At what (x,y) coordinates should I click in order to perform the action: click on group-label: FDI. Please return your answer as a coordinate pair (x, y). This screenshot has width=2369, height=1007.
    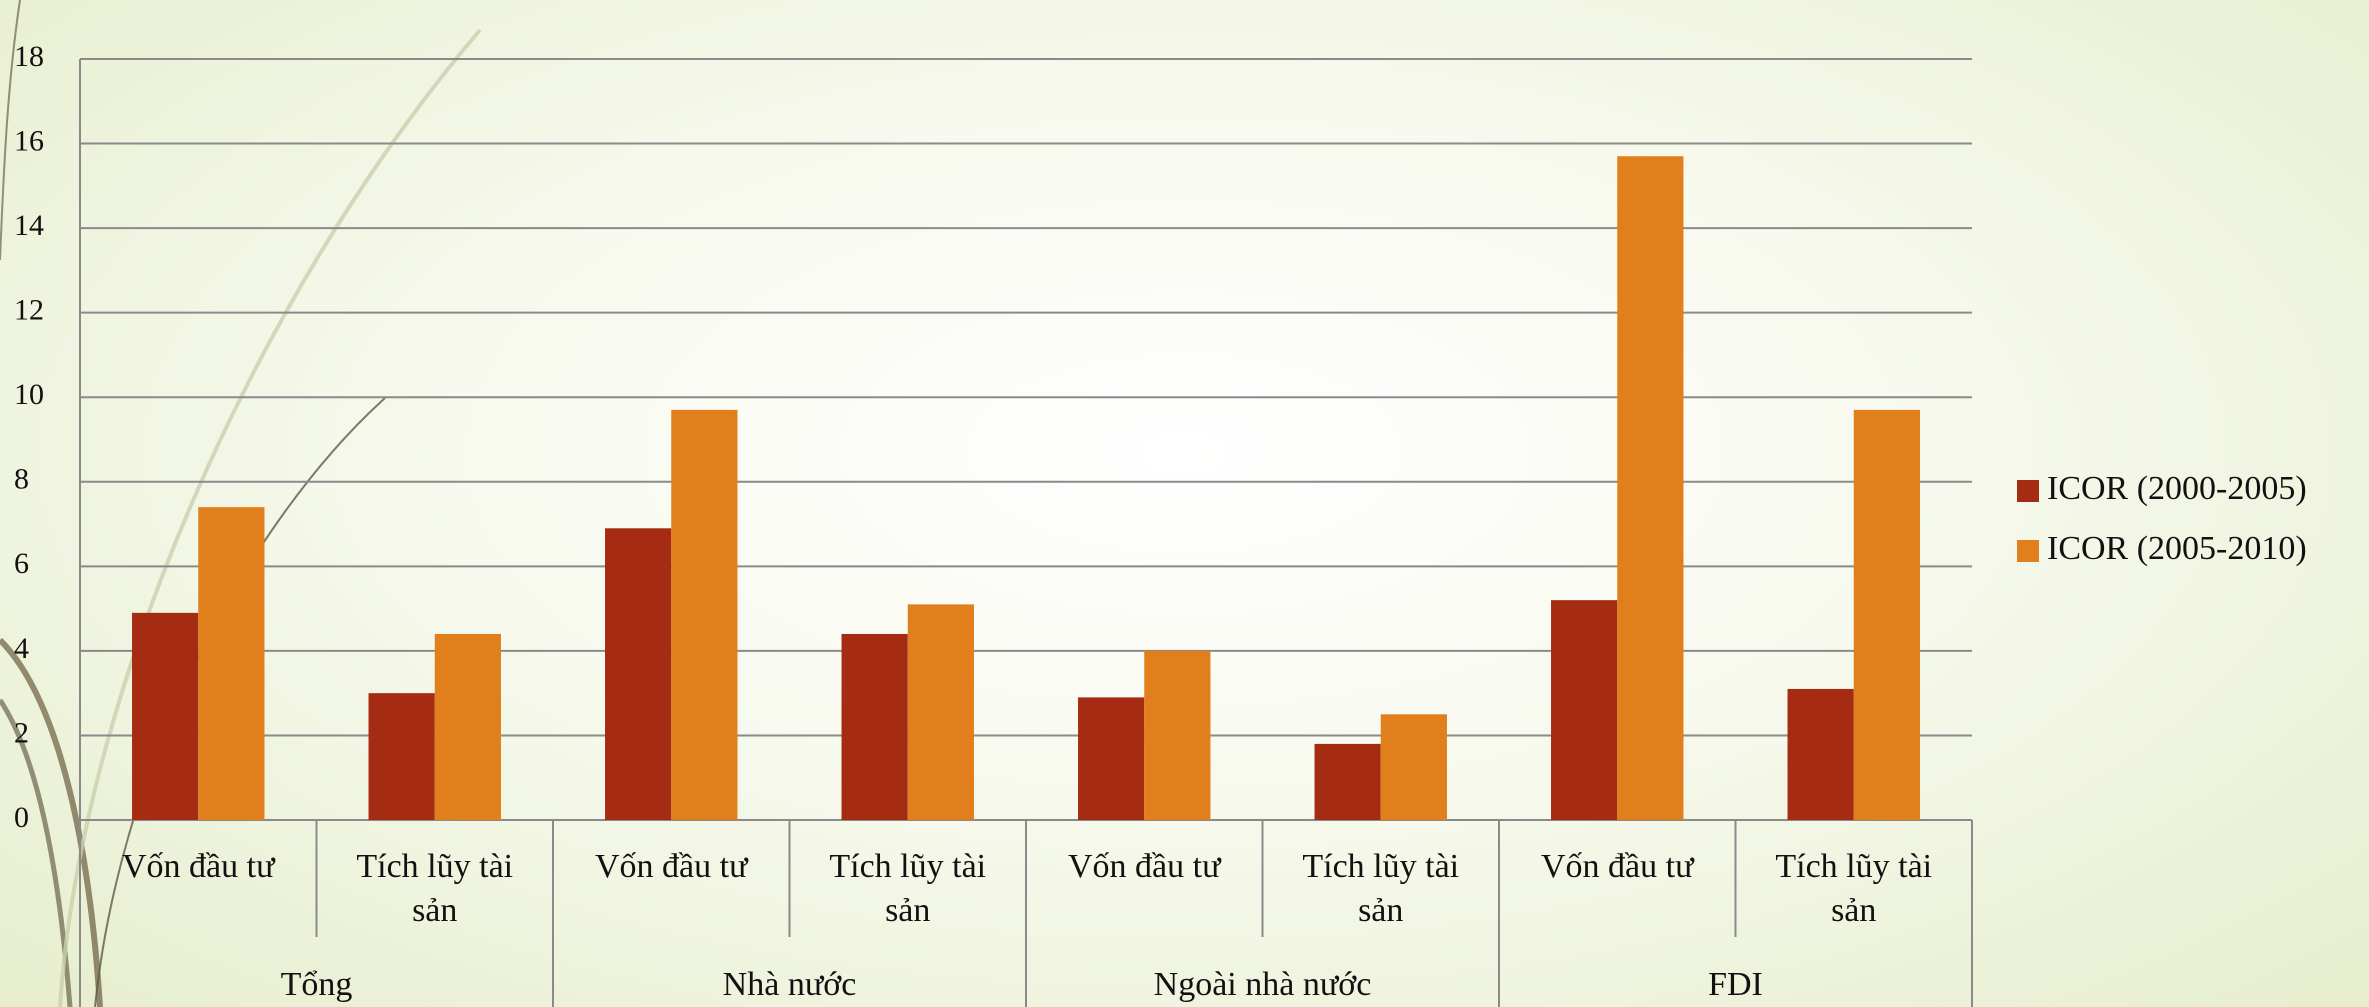
    Looking at the image, I should click on (1735, 984).